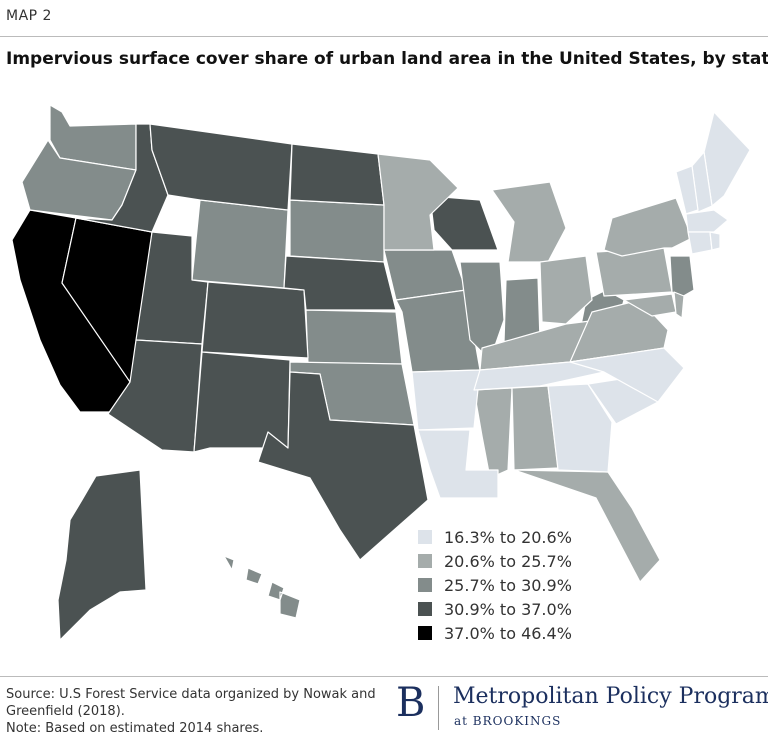 Image resolution: width=768 pixels, height=740 pixels. I want to click on map-kicker: MAP 2, so click(29, 16).